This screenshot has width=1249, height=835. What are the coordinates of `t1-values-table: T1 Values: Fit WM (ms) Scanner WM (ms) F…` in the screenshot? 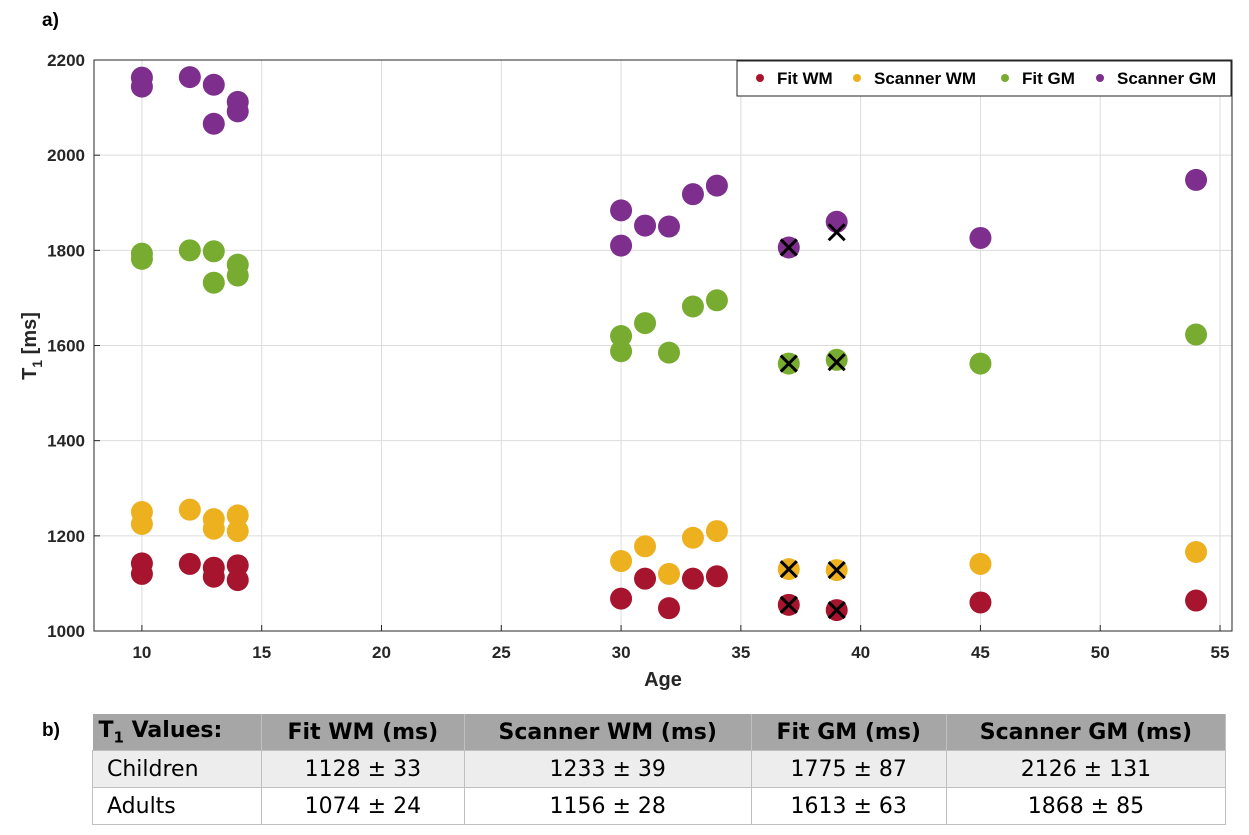 It's located at (659, 769).